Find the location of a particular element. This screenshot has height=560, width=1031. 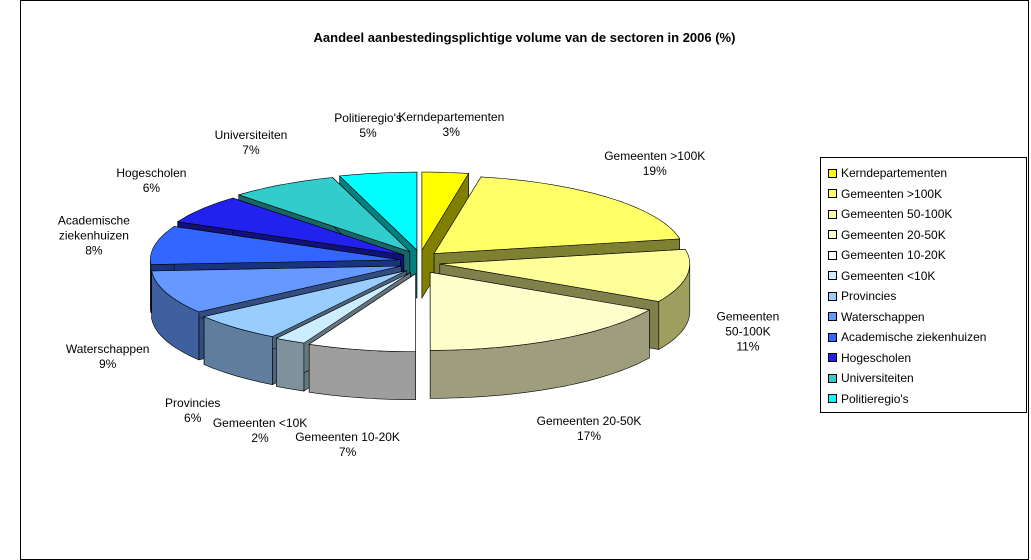

data-label-name: Gemeenten 10-20K is located at coordinates (347, 437).